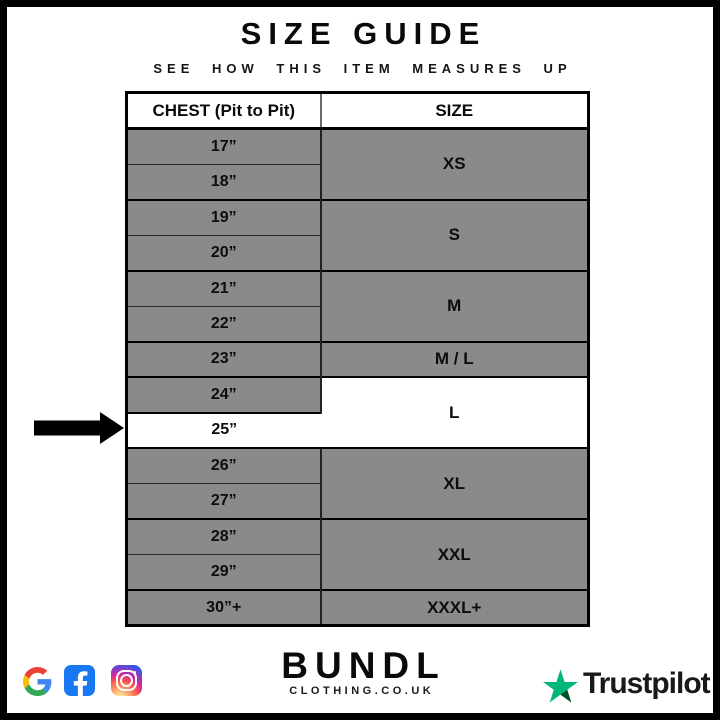 The height and width of the screenshot is (720, 720). I want to click on size-cell: XL, so click(454, 483).